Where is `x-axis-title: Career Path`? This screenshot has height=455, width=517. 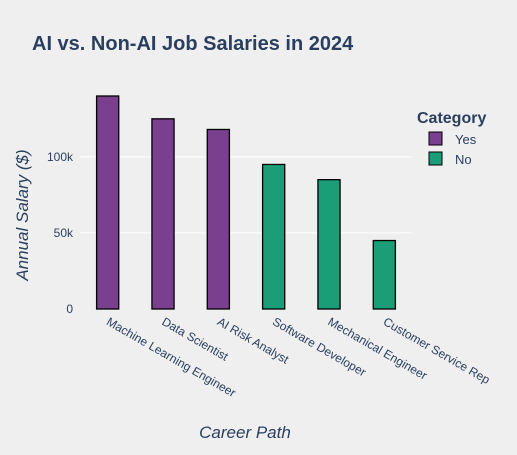
x-axis-title: Career Path is located at coordinates (245, 432).